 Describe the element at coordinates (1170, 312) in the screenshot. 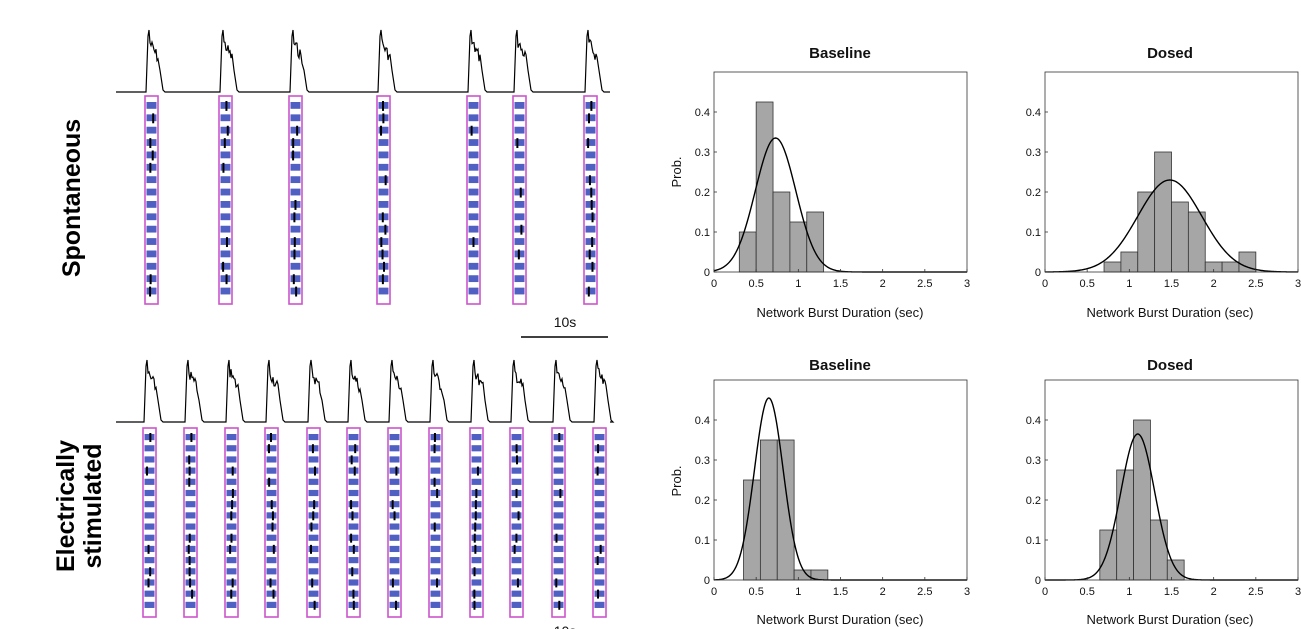

I see `hist-xlabel: Network Burst Duration (sec)` at that location.